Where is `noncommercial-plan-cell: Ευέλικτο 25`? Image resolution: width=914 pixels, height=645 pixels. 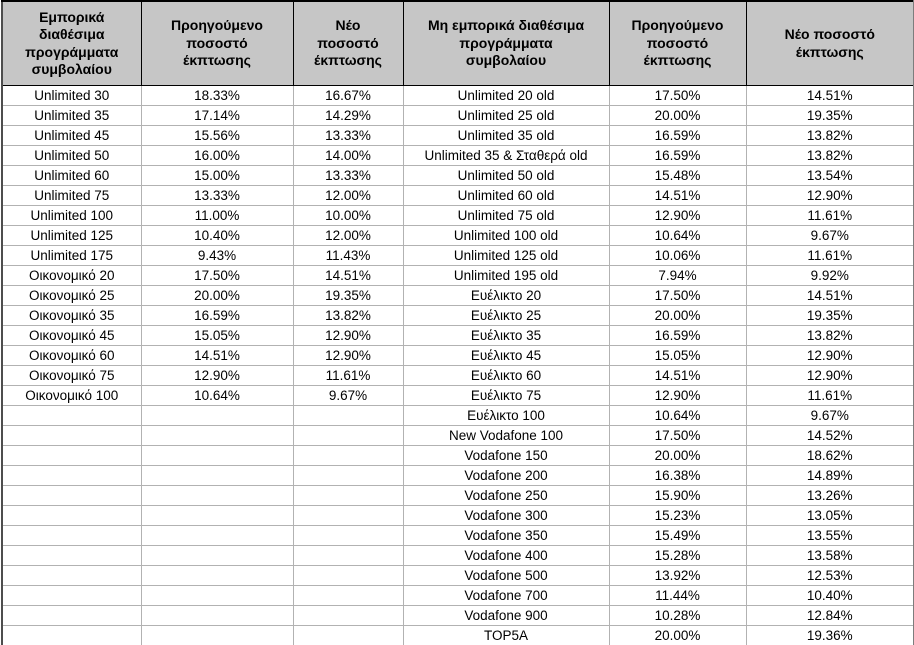
noncommercial-plan-cell: Ευέλικτο 25 is located at coordinates (506, 315).